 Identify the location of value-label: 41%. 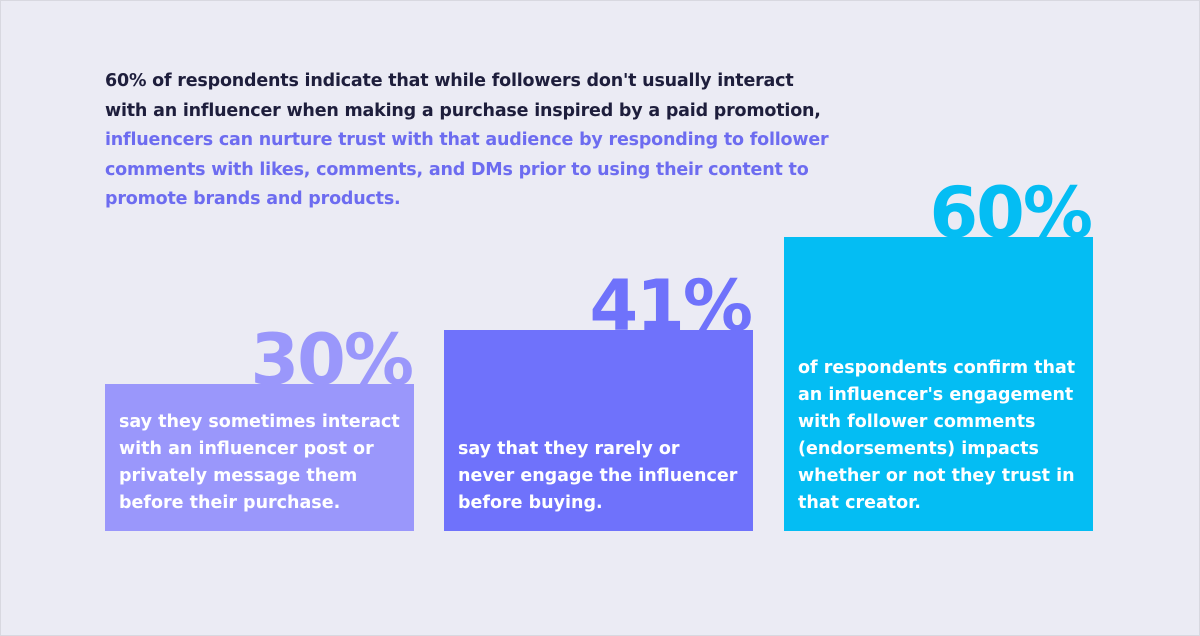
(671, 306).